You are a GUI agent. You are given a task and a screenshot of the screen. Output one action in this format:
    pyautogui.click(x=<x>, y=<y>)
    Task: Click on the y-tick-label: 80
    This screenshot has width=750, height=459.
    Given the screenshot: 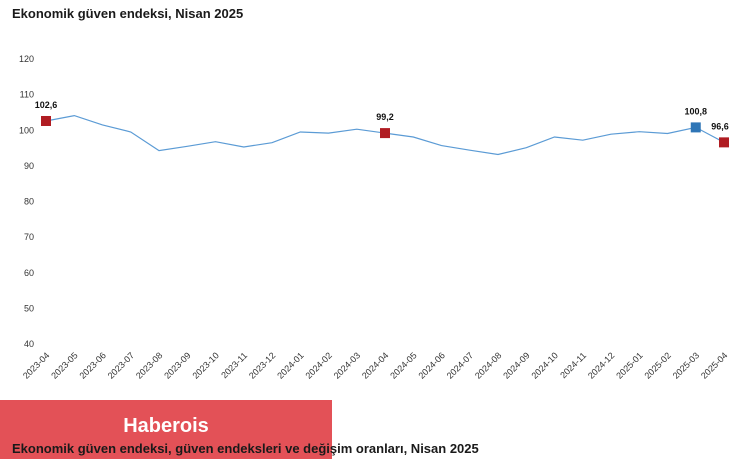 What is the action you would take?
    pyautogui.click(x=29, y=202)
    